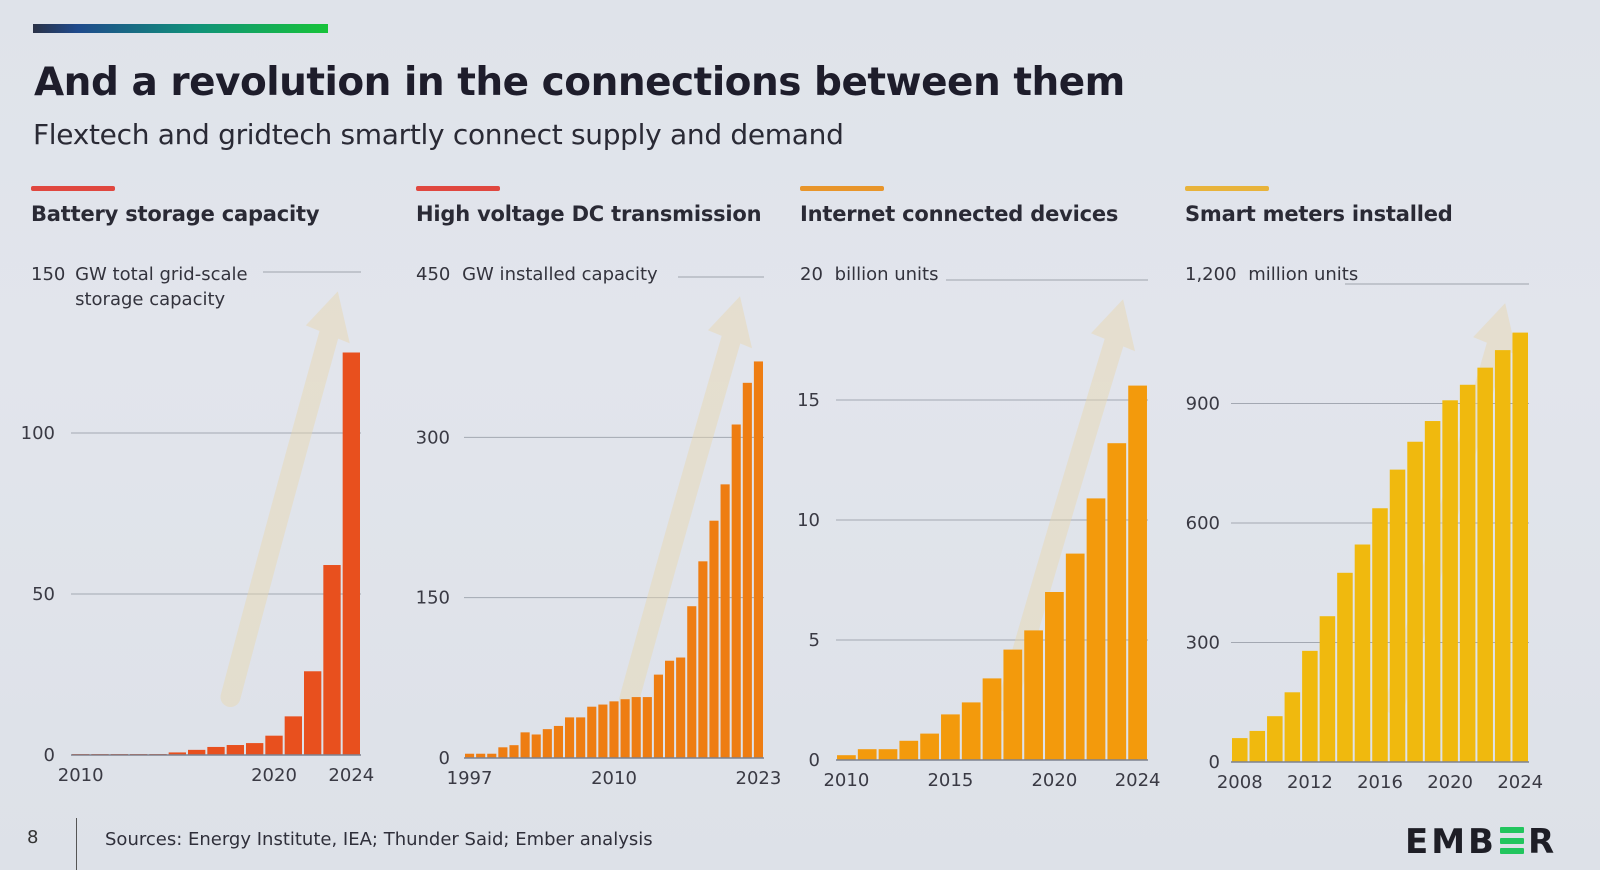  I want to click on bar-1998, so click(481, 755).